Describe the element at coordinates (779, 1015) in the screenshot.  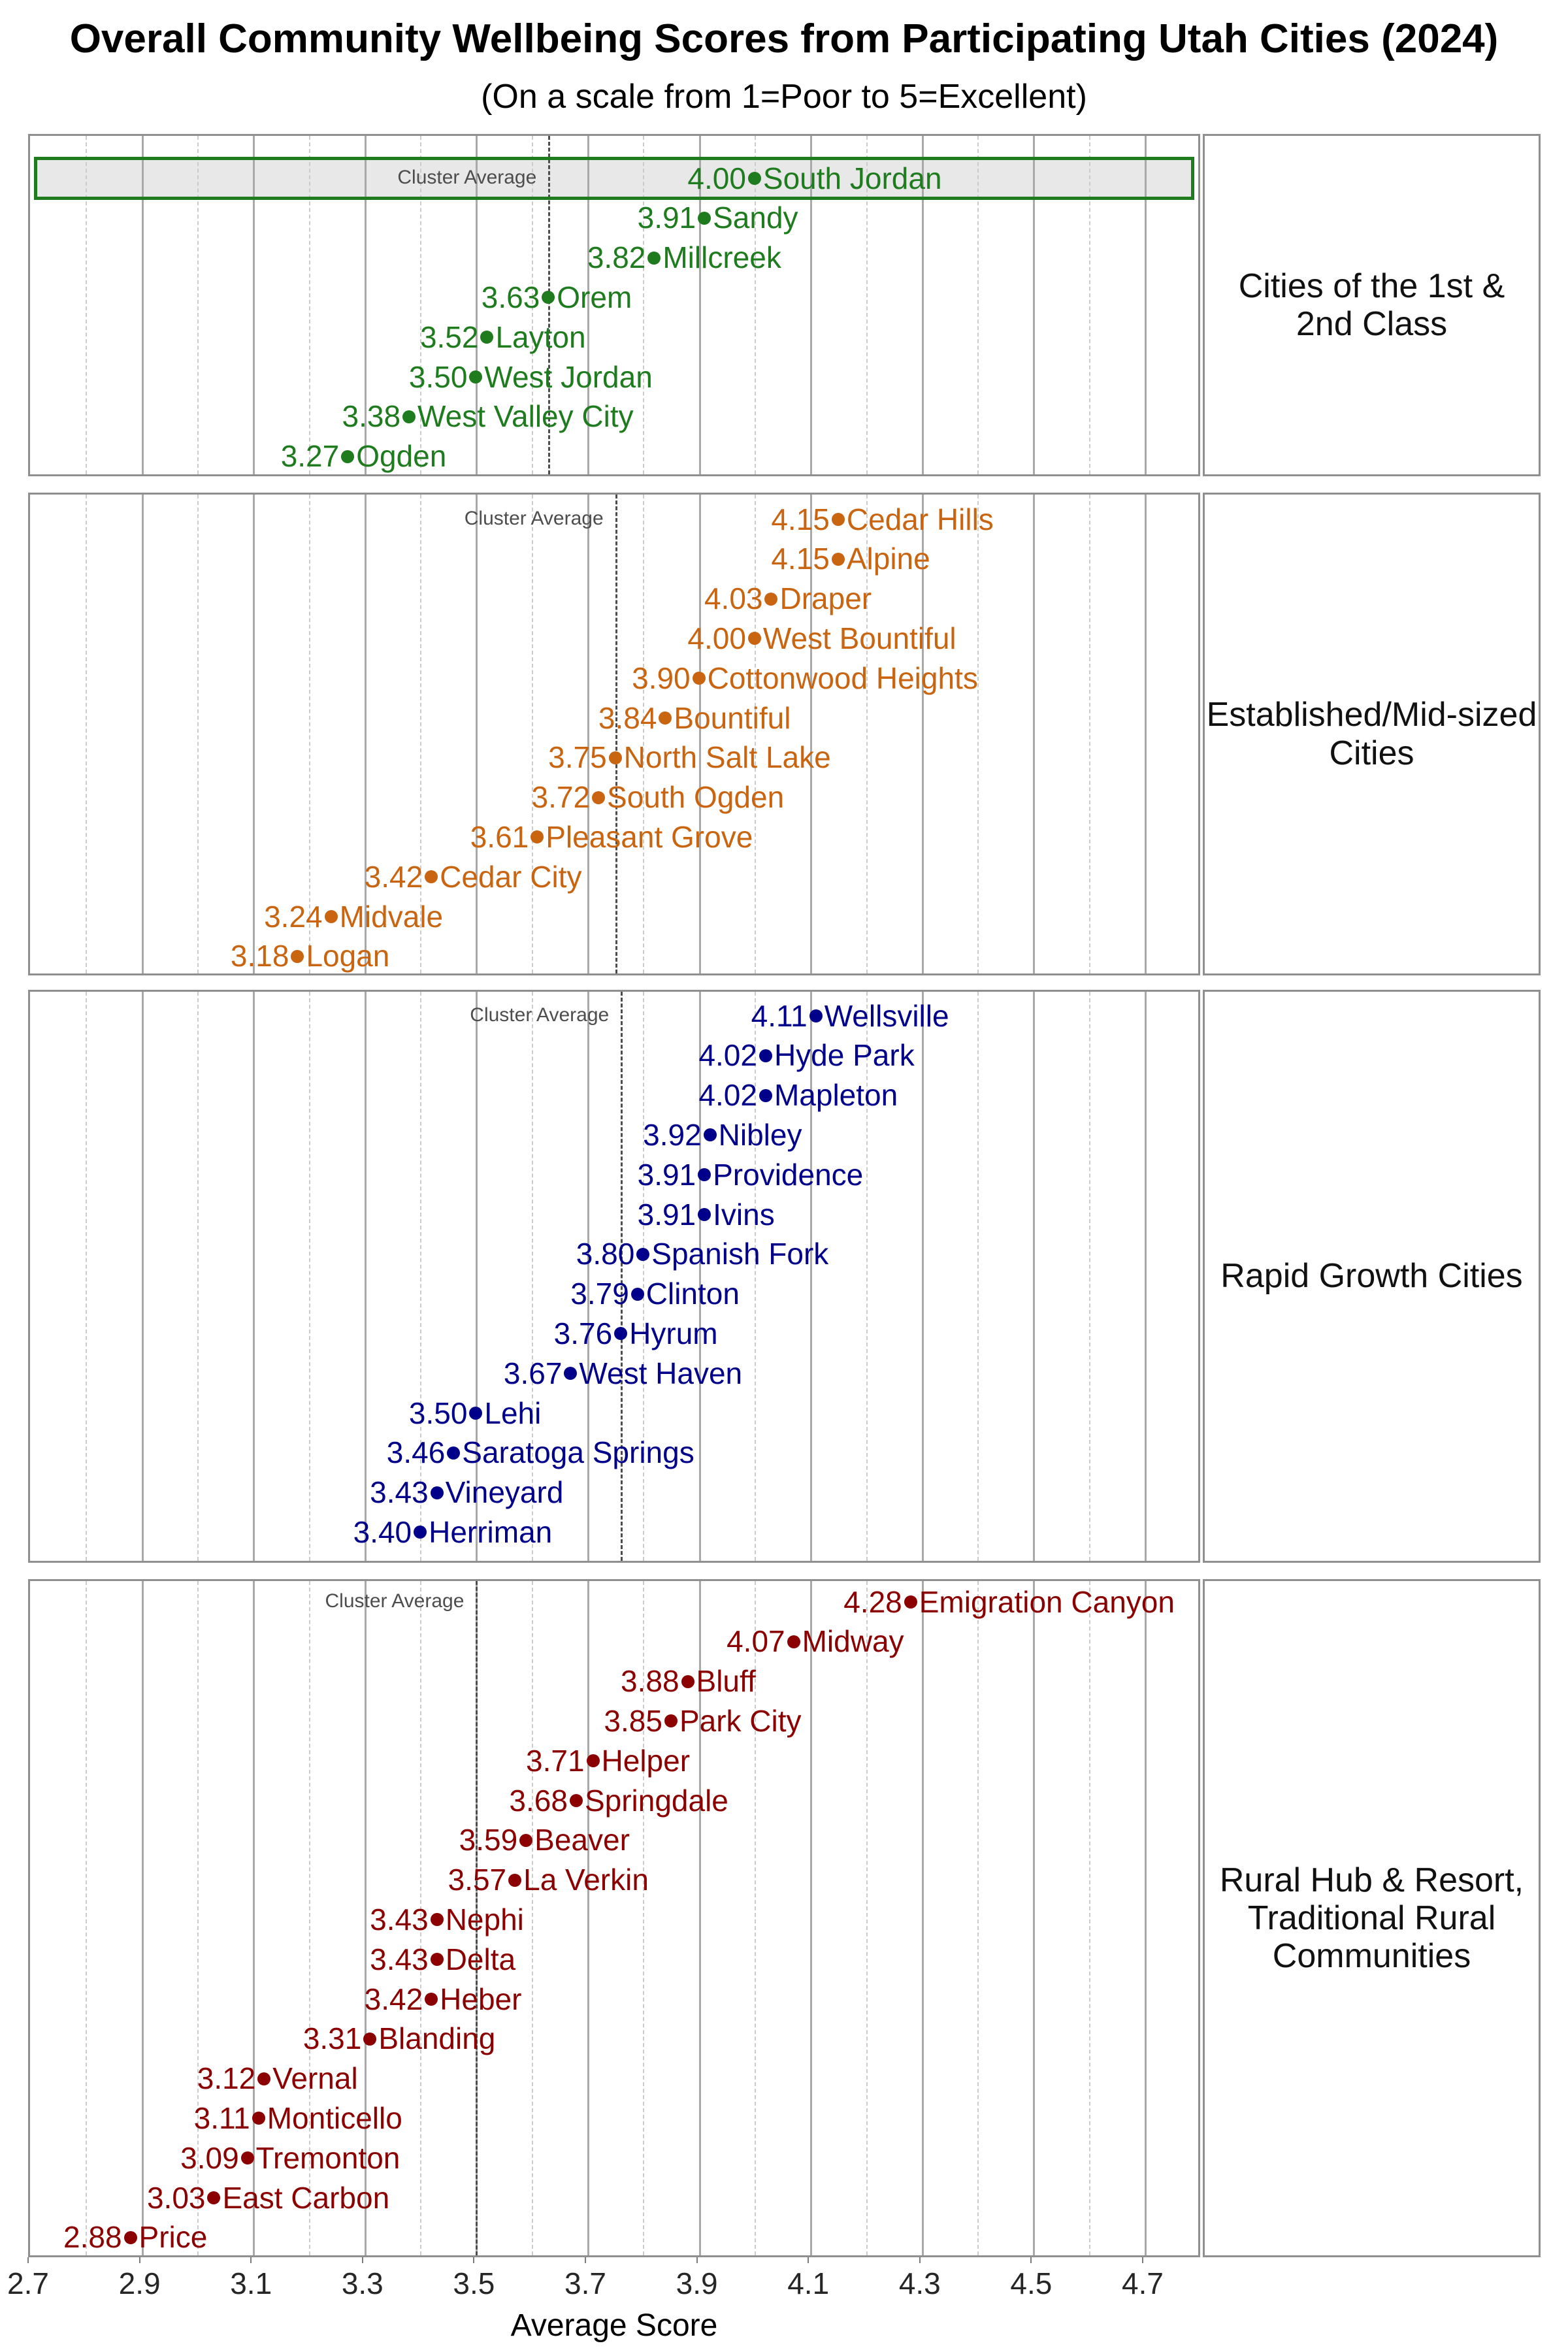
I see `city-value: 4.11` at that location.